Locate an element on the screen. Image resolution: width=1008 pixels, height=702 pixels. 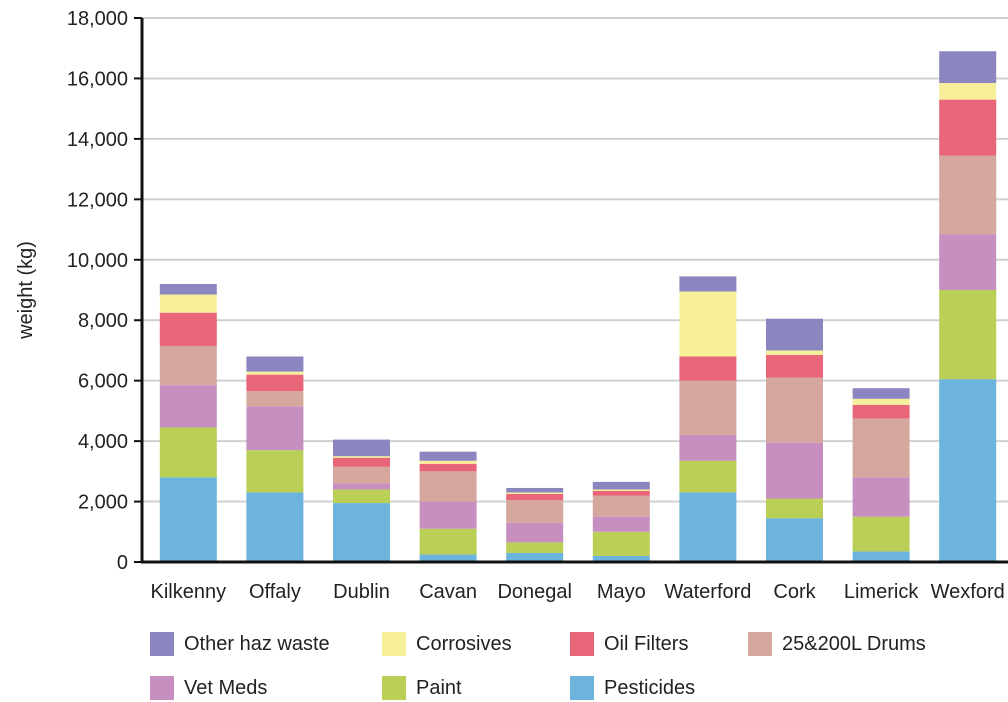
bar-limerick-pesticides is located at coordinates (881, 556).